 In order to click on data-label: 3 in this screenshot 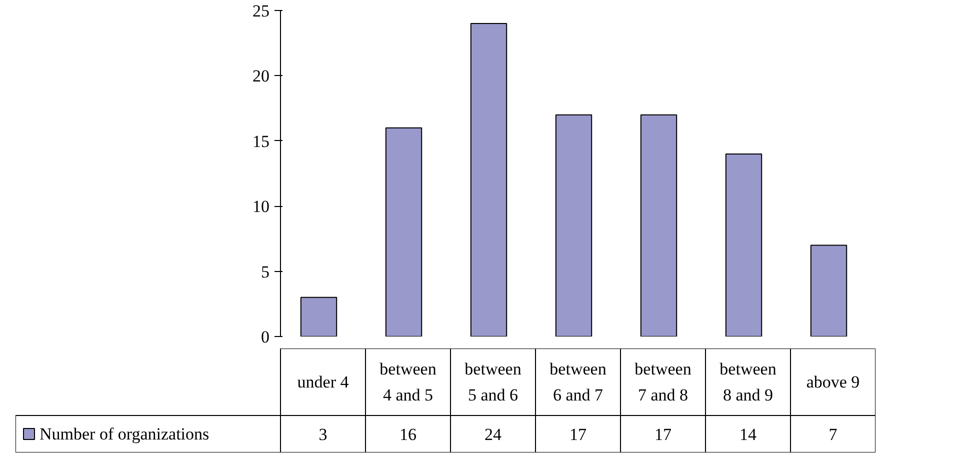, I will do `click(323, 434)`.